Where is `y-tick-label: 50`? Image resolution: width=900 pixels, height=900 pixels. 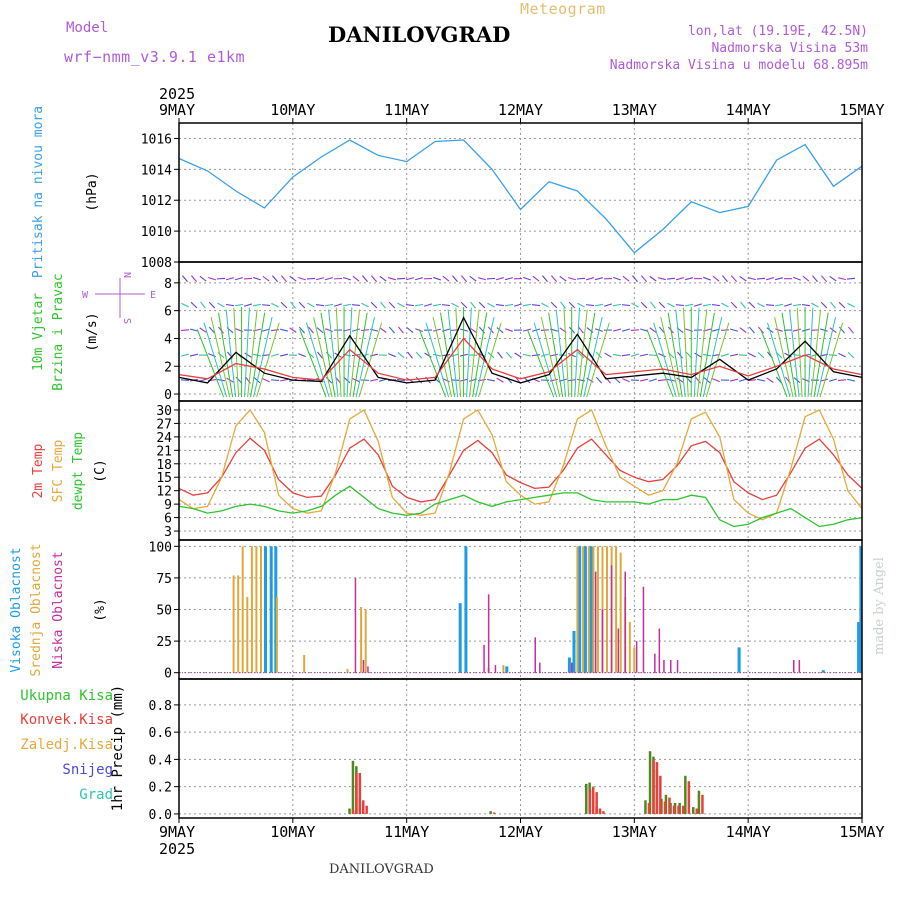 y-tick-label: 50 is located at coordinates (164, 611).